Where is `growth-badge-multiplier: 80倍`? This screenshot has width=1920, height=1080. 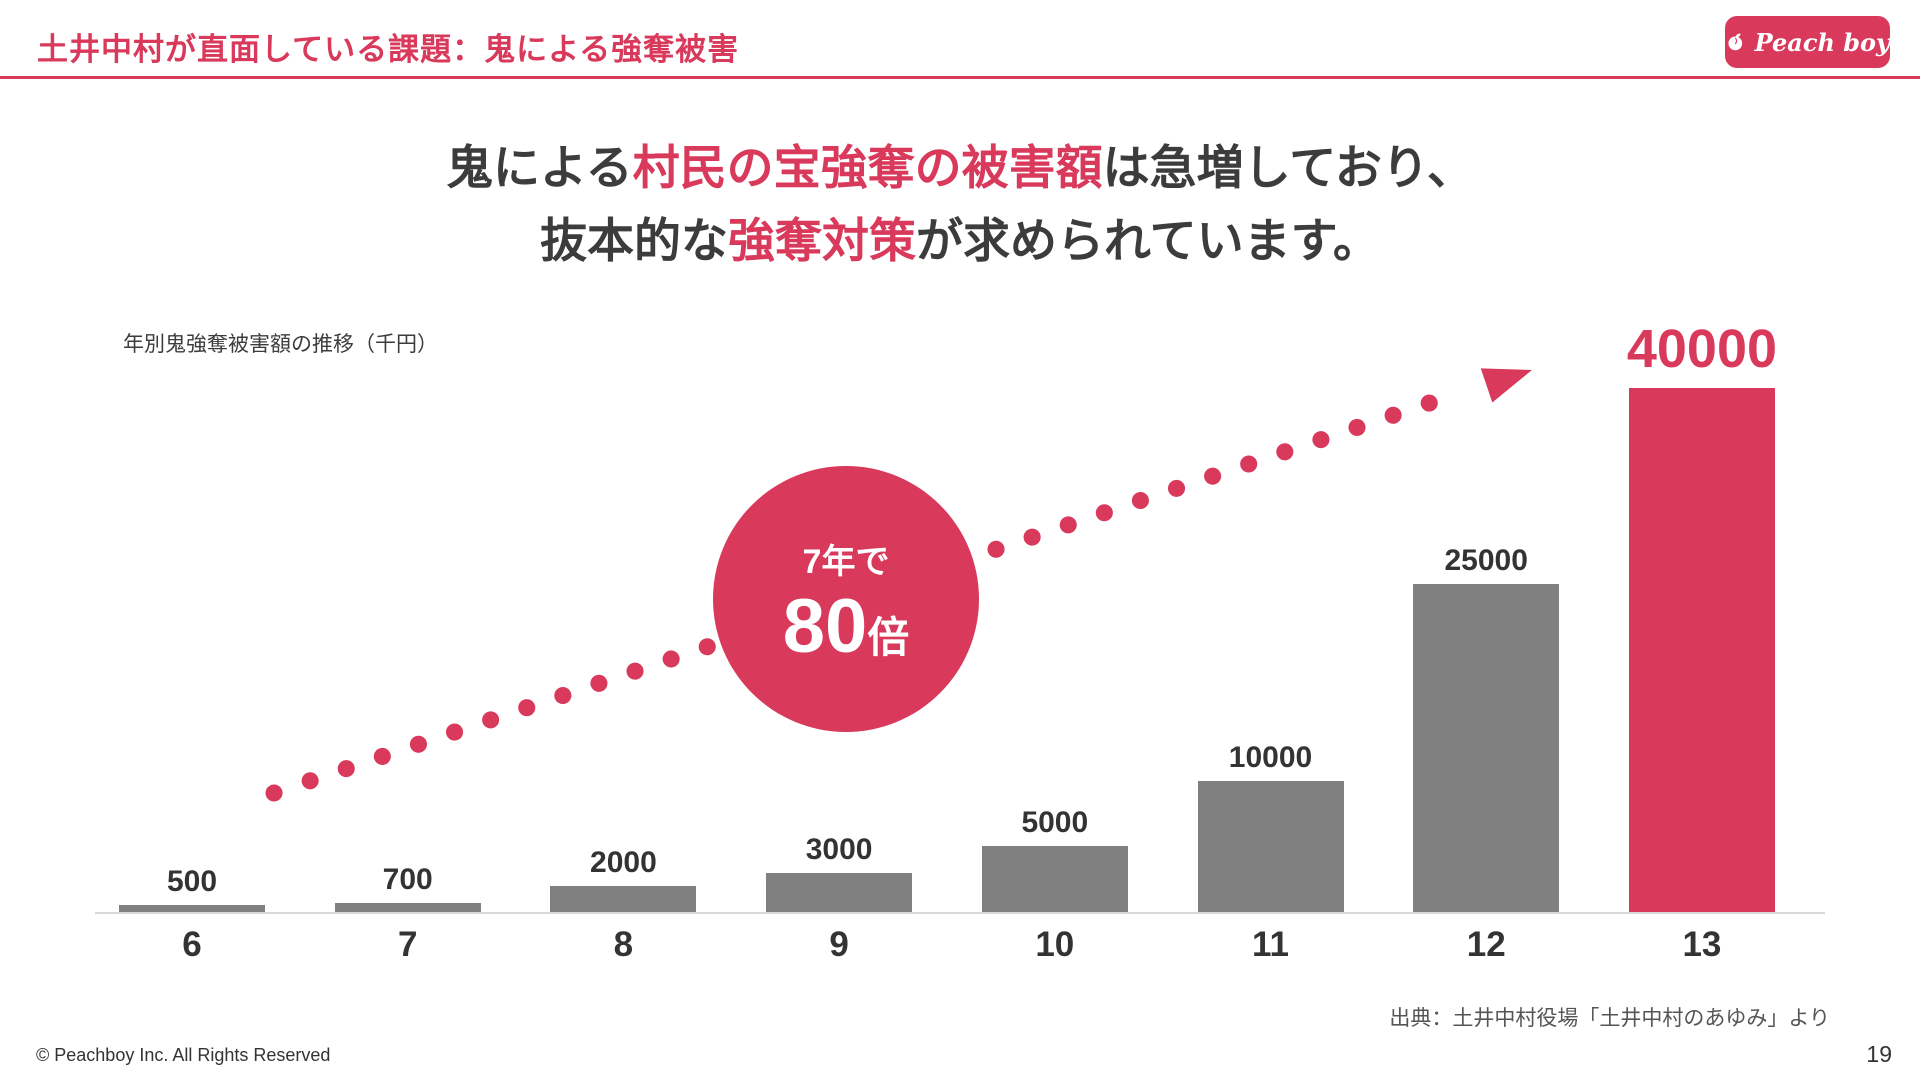 growth-badge-multiplier: 80倍 is located at coordinates (846, 626).